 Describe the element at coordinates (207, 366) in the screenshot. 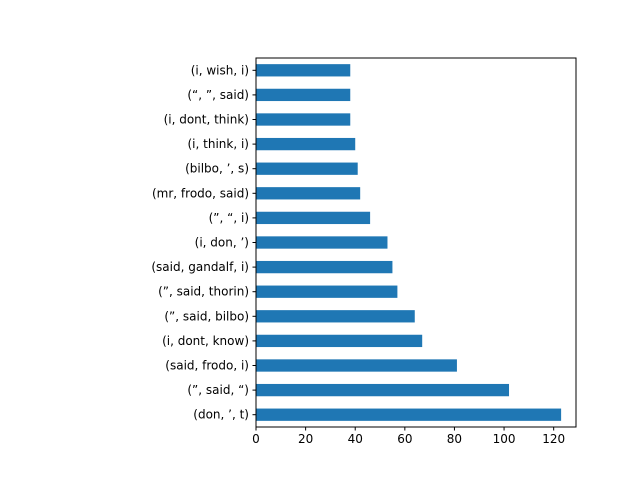

I see `y-tick-label: (said, frodo, i)` at that location.